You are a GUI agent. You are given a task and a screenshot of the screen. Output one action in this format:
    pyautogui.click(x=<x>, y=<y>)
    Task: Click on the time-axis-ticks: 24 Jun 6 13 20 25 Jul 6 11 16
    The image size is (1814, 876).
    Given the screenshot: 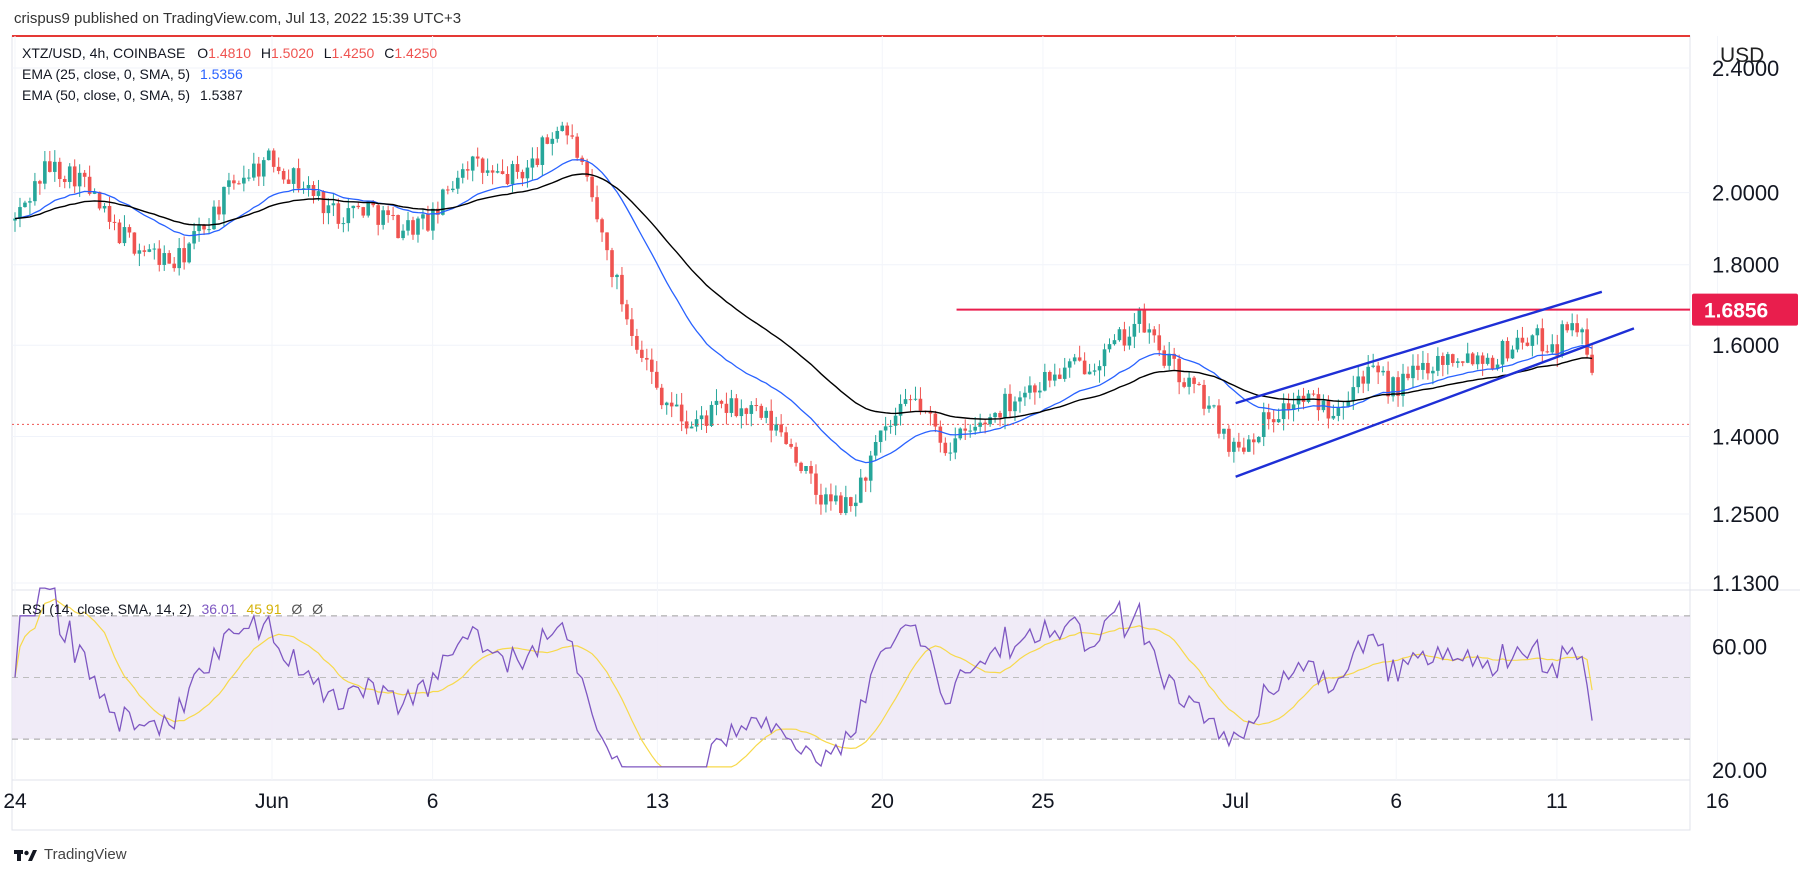 What is the action you would take?
    pyautogui.click(x=866, y=801)
    